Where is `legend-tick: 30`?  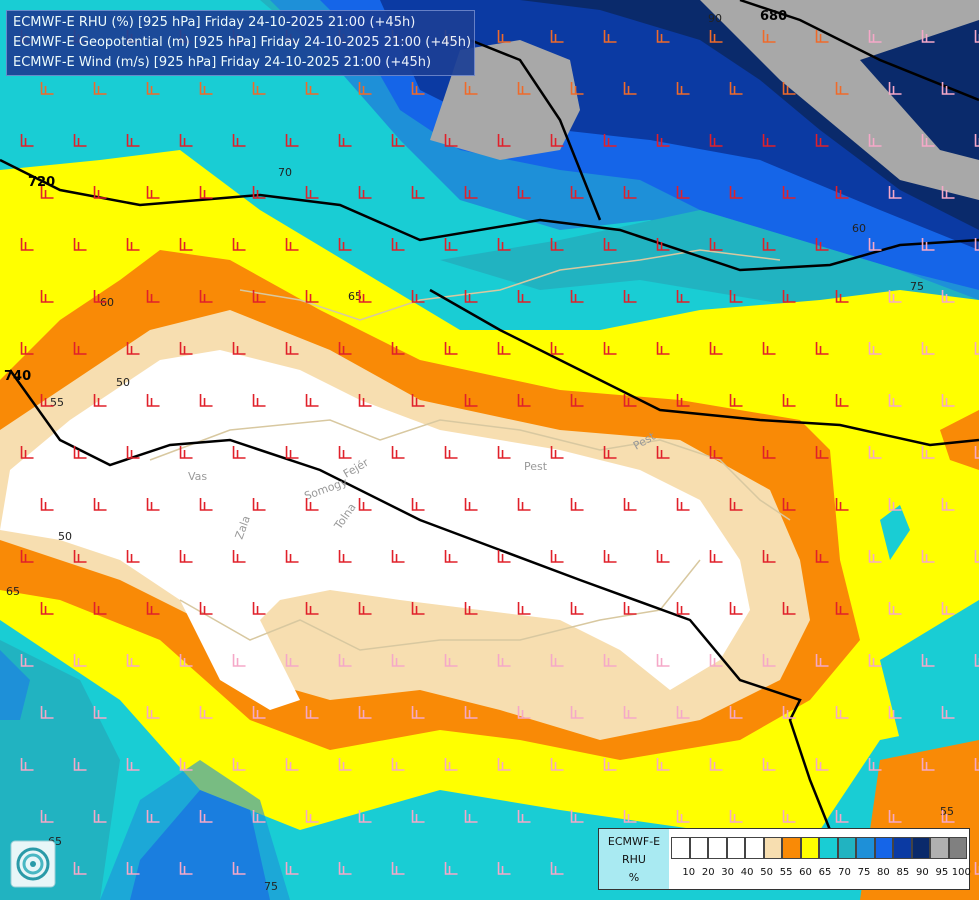 legend-tick: 30 is located at coordinates (728, 872).